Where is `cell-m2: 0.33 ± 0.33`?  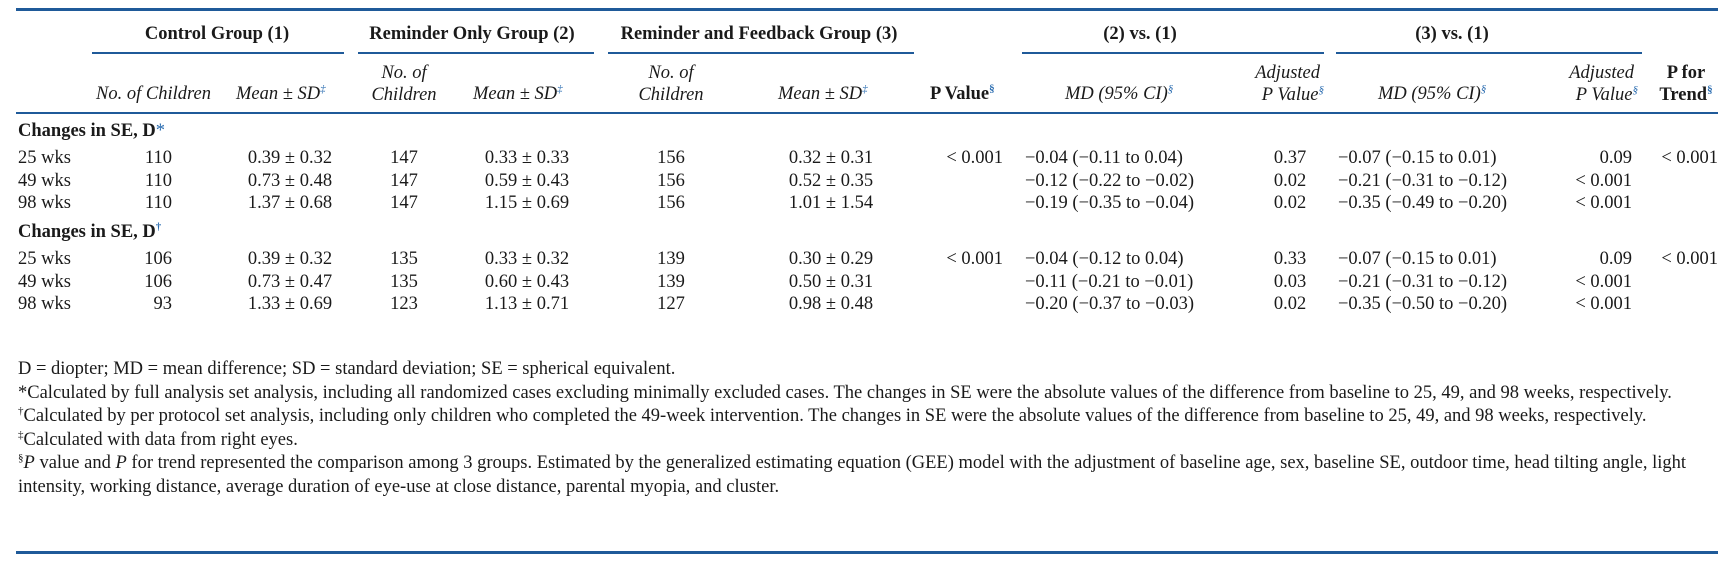 cell-m2: 0.33 ± 0.33 is located at coordinates (527, 158).